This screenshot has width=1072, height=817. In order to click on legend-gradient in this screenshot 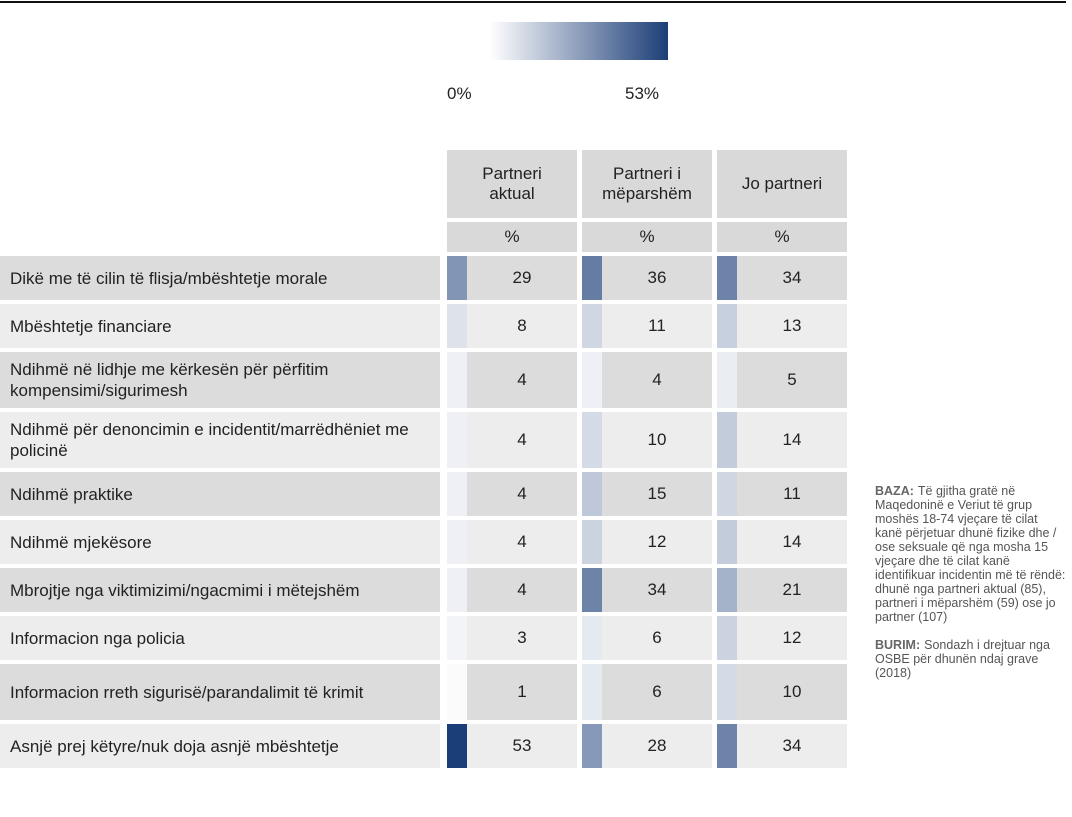, I will do `click(579, 41)`.